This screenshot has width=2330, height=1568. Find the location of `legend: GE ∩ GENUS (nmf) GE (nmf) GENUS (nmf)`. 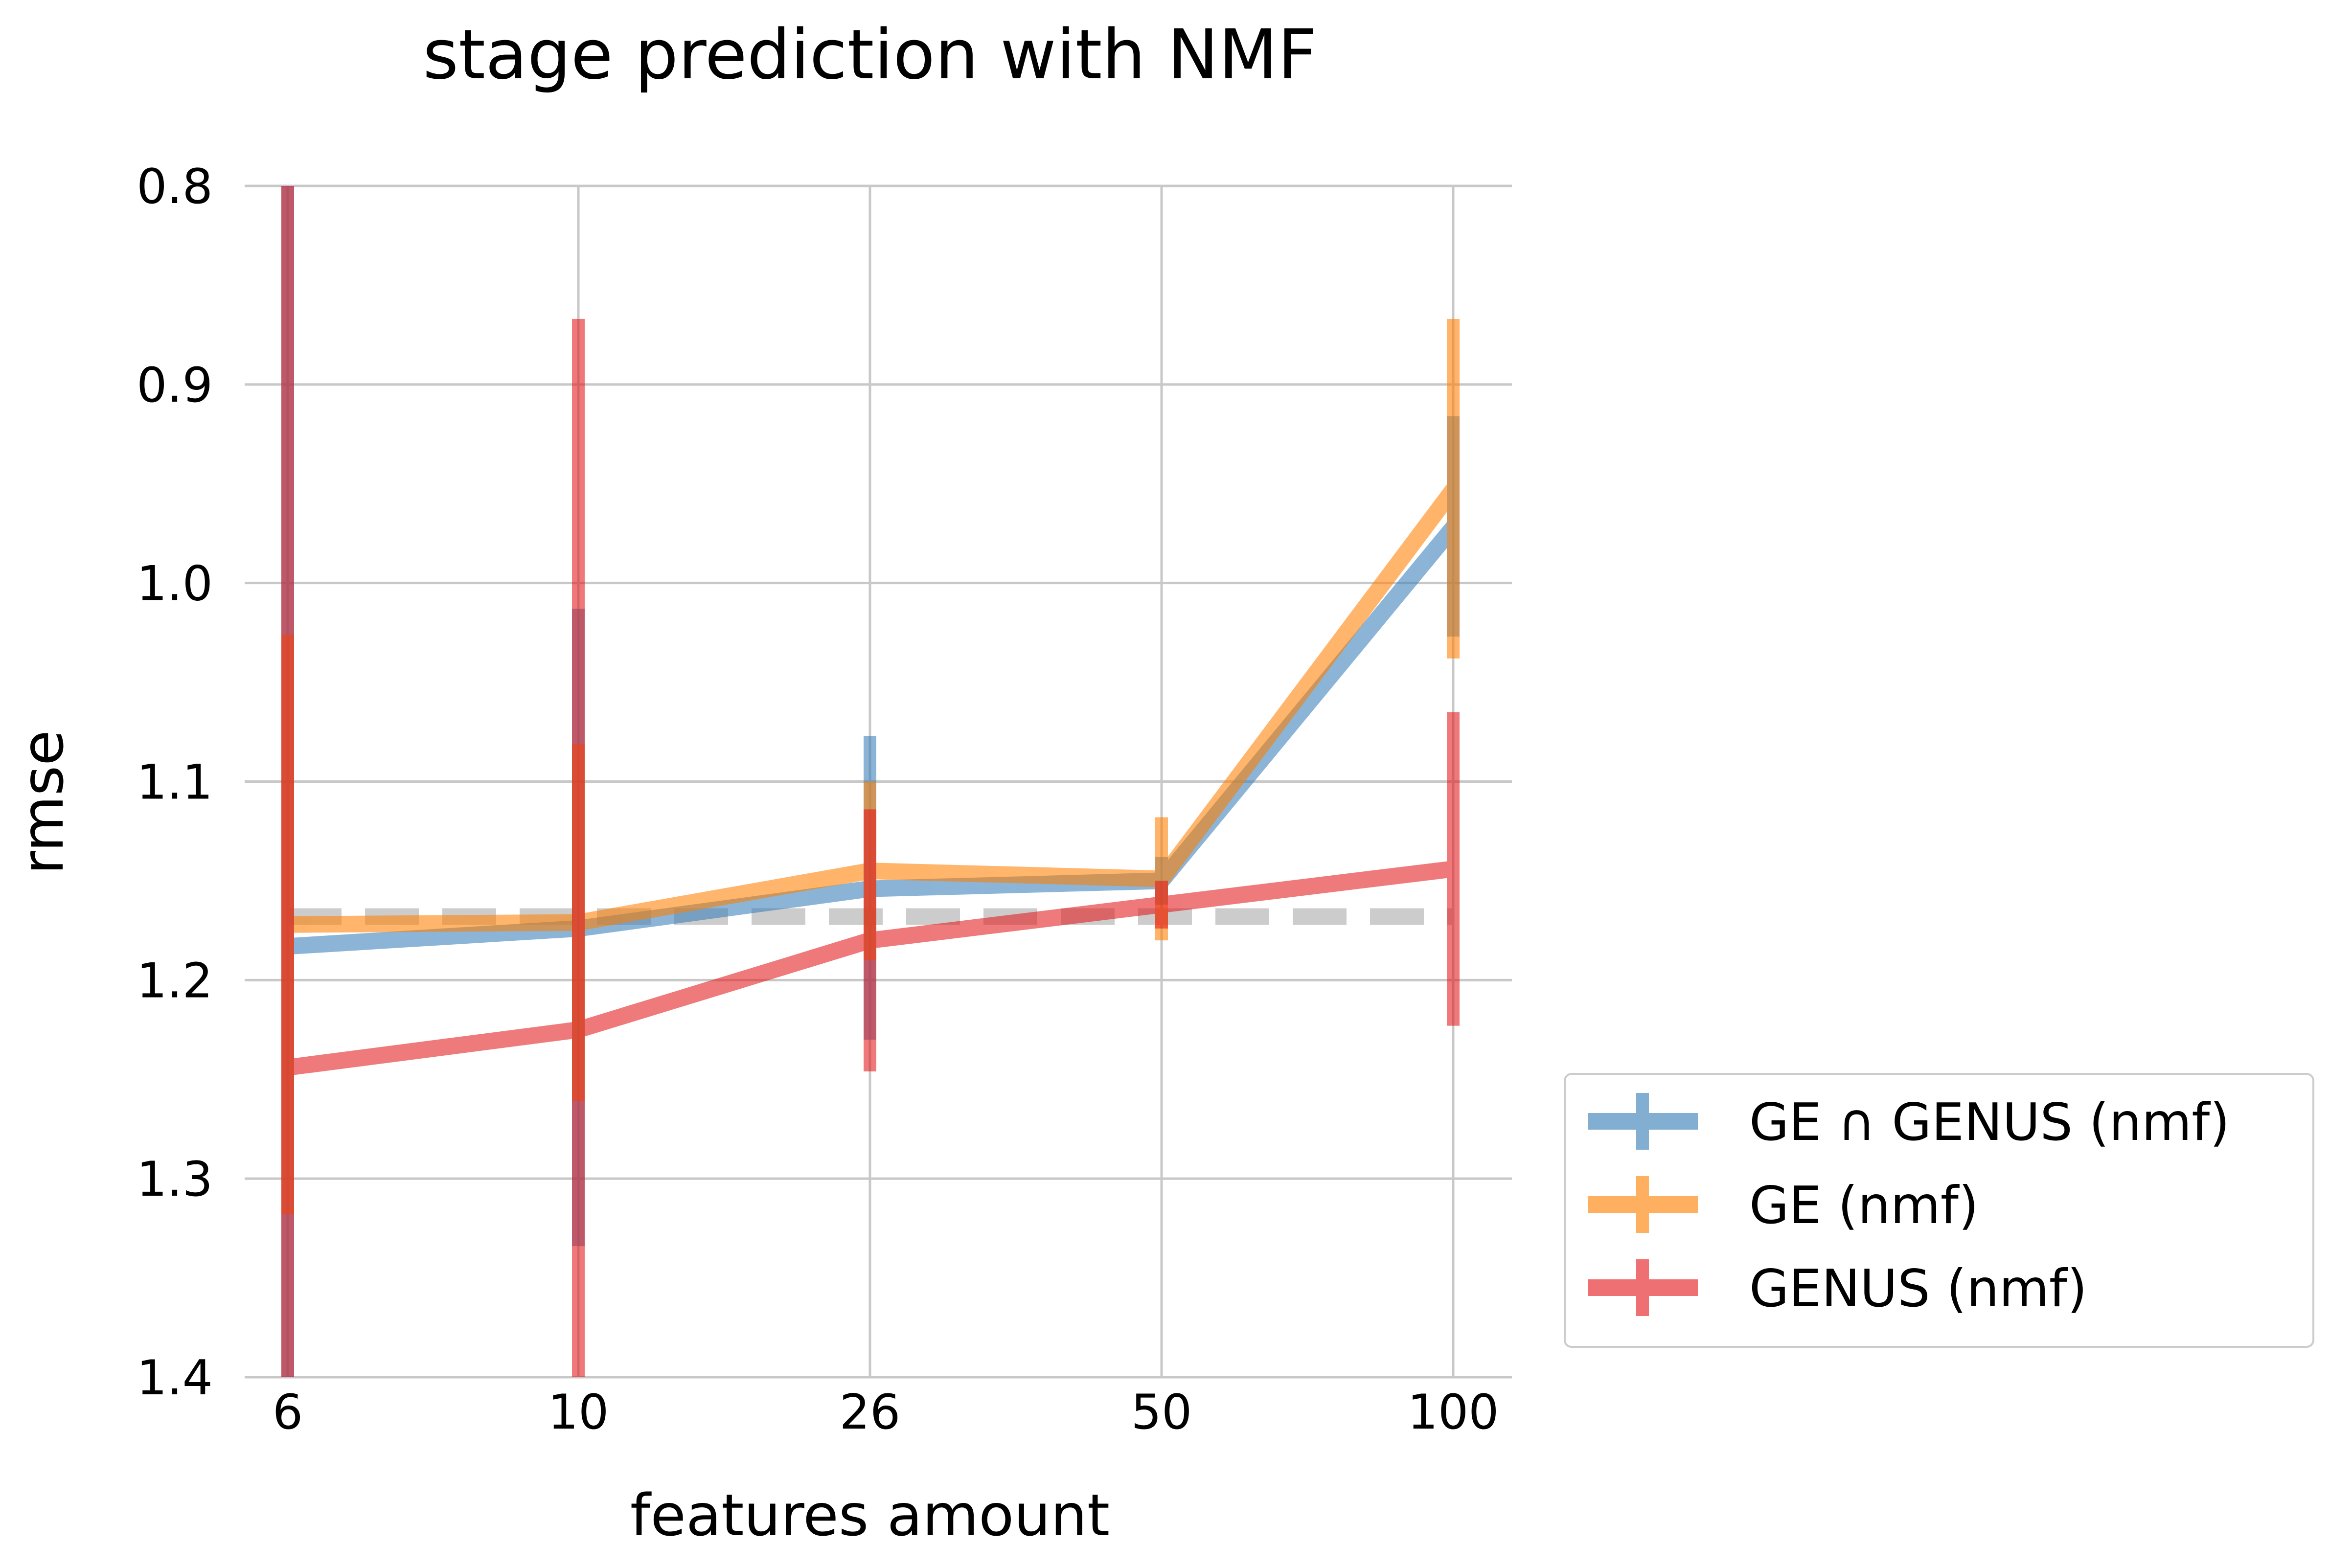

legend: GE ∩ GENUS (nmf) GE (nmf) GENUS (nmf) is located at coordinates (1939, 1210).